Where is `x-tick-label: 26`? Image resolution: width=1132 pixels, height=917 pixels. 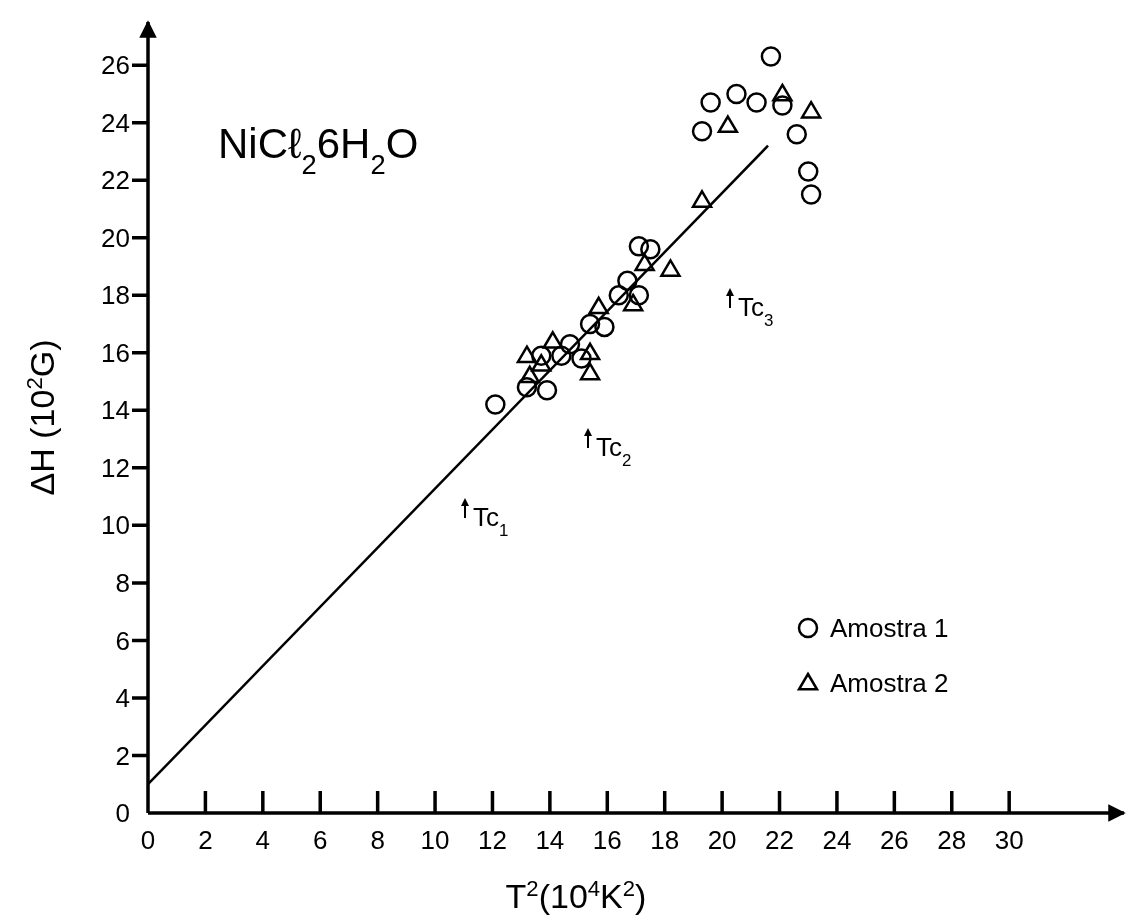
x-tick-label: 26 is located at coordinates (894, 840).